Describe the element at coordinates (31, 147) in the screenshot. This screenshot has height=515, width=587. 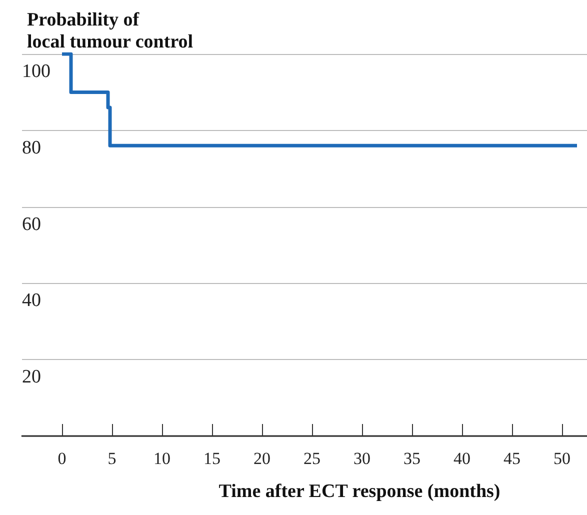
I see `y-tick-label: 80` at that location.